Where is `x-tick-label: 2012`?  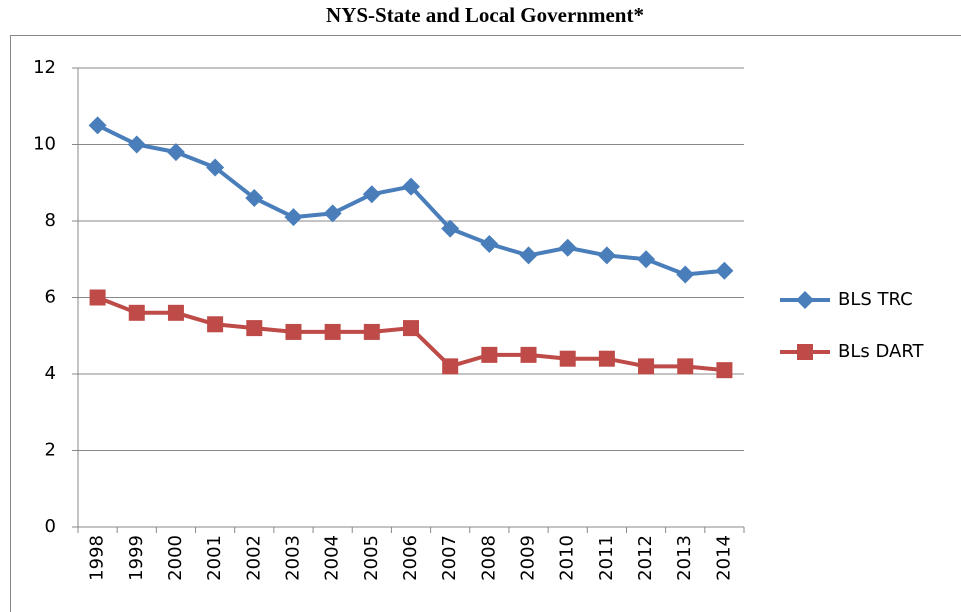
x-tick-label: 2012 is located at coordinates (645, 558).